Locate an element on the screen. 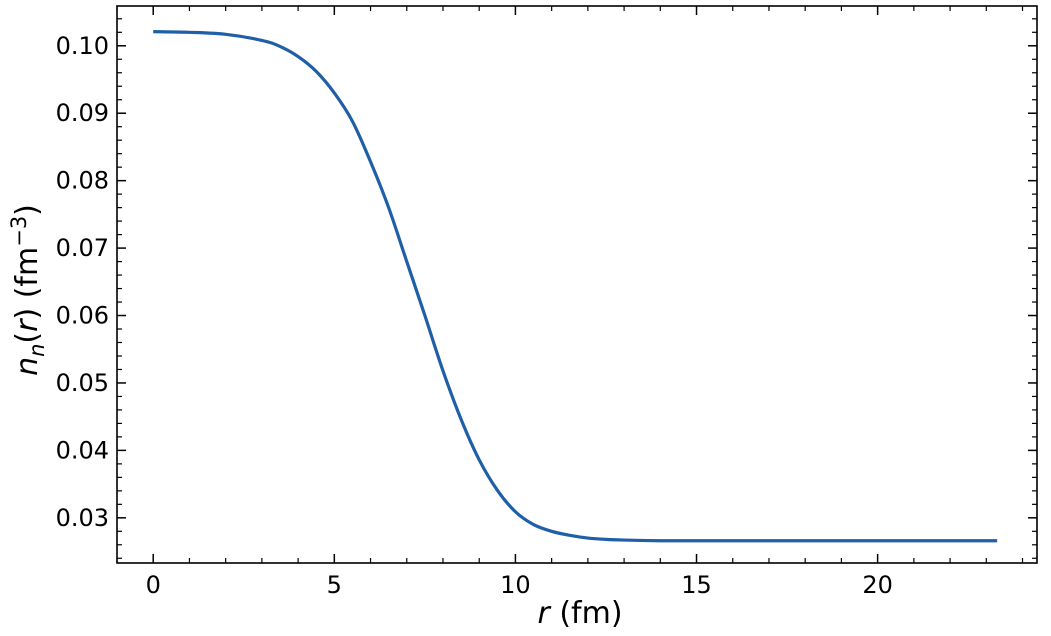 The width and height of the screenshot is (1051, 636). x-tick-label: 15 is located at coordinates (696, 585).